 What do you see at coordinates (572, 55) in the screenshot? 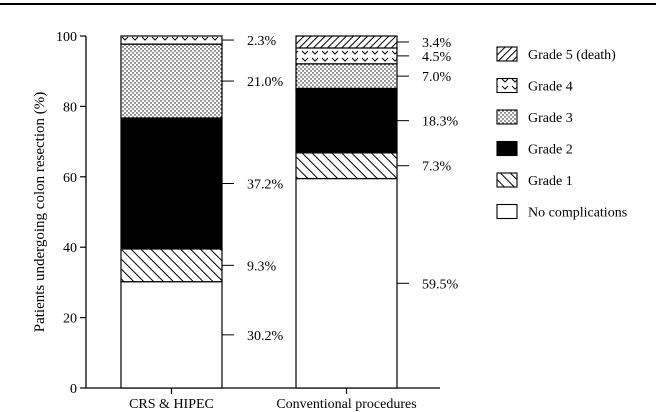
I see `legend-label: Grade 5 (death)` at bounding box center [572, 55].